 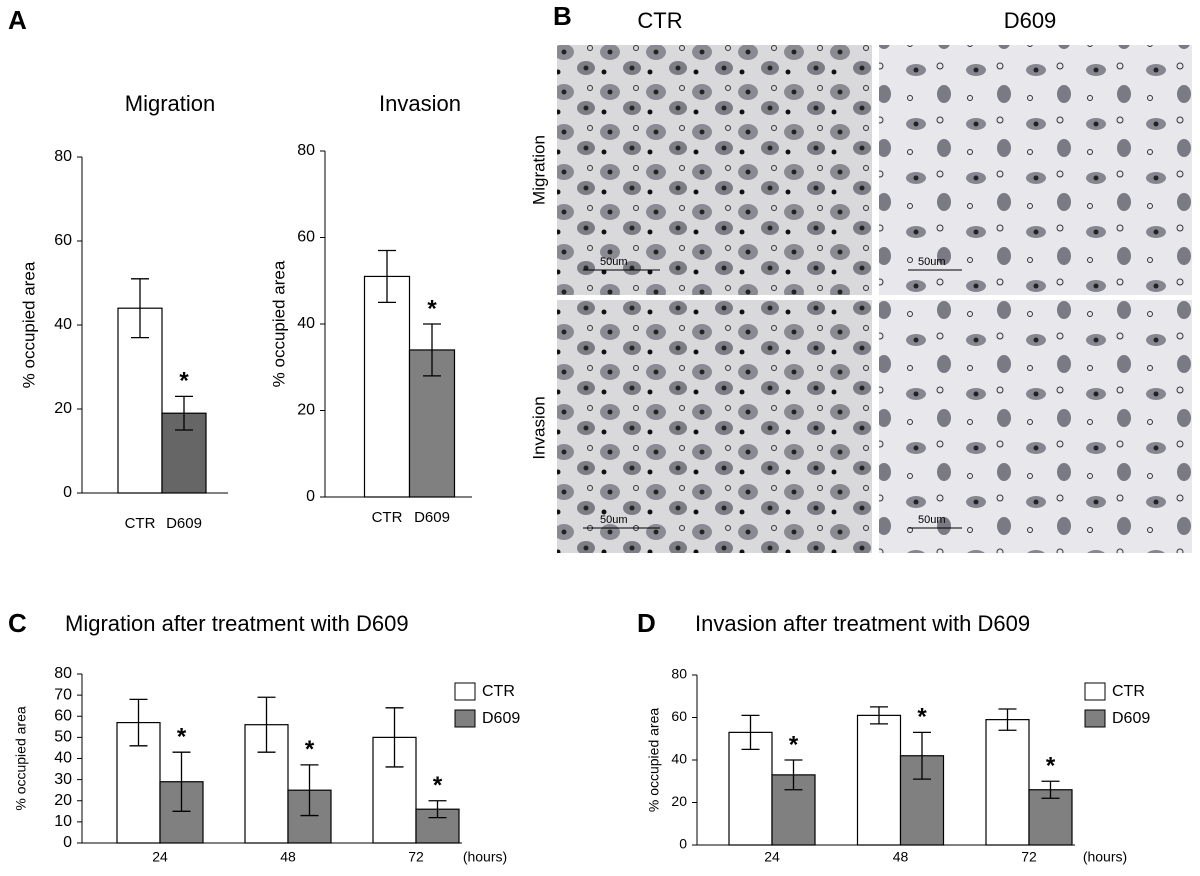 What do you see at coordinates (170, 103) in the screenshot?
I see `chart-title: Migration` at bounding box center [170, 103].